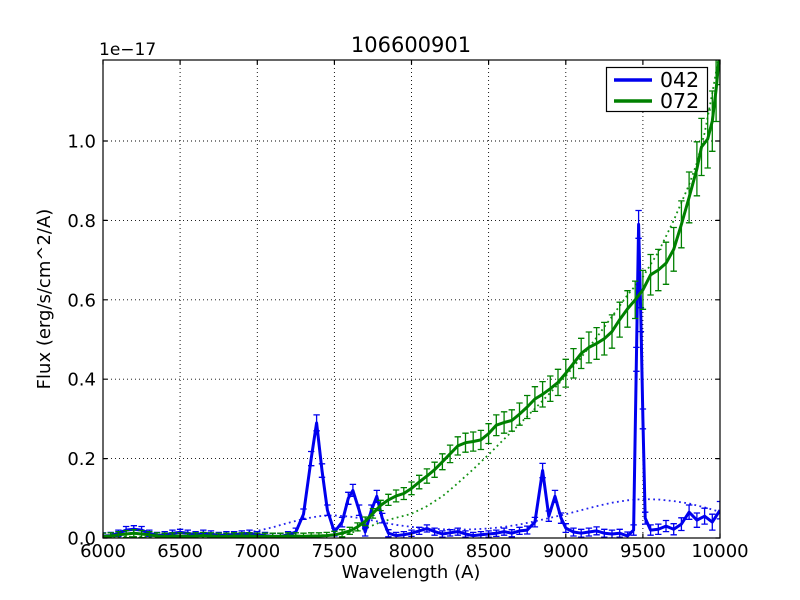 The image size is (800, 600). What do you see at coordinates (44, 299) in the screenshot?
I see `y-axis-label: Flux (erg/s/cm^2/A)` at bounding box center [44, 299].